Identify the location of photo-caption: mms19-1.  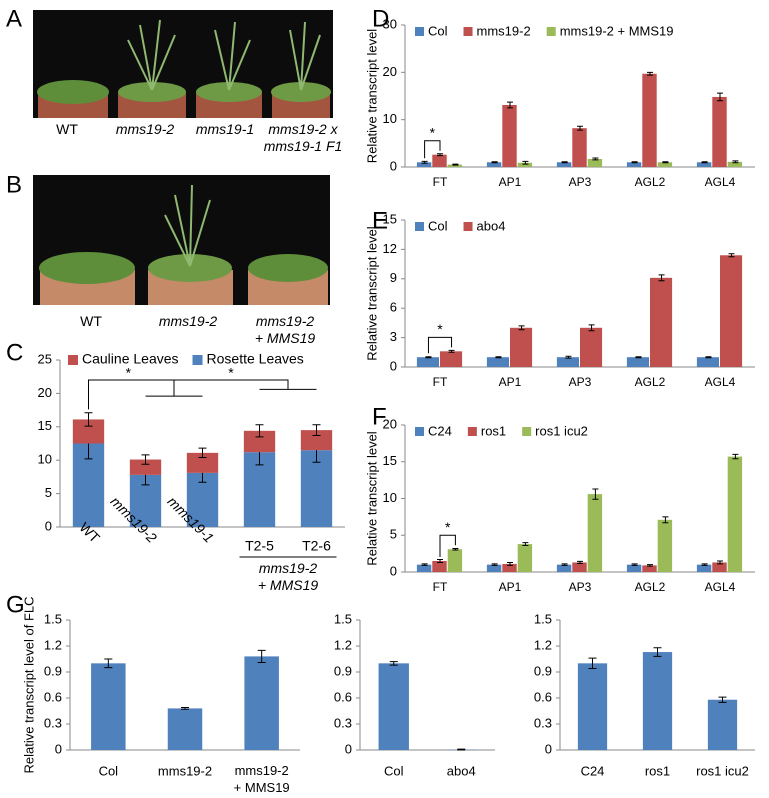
(225, 129).